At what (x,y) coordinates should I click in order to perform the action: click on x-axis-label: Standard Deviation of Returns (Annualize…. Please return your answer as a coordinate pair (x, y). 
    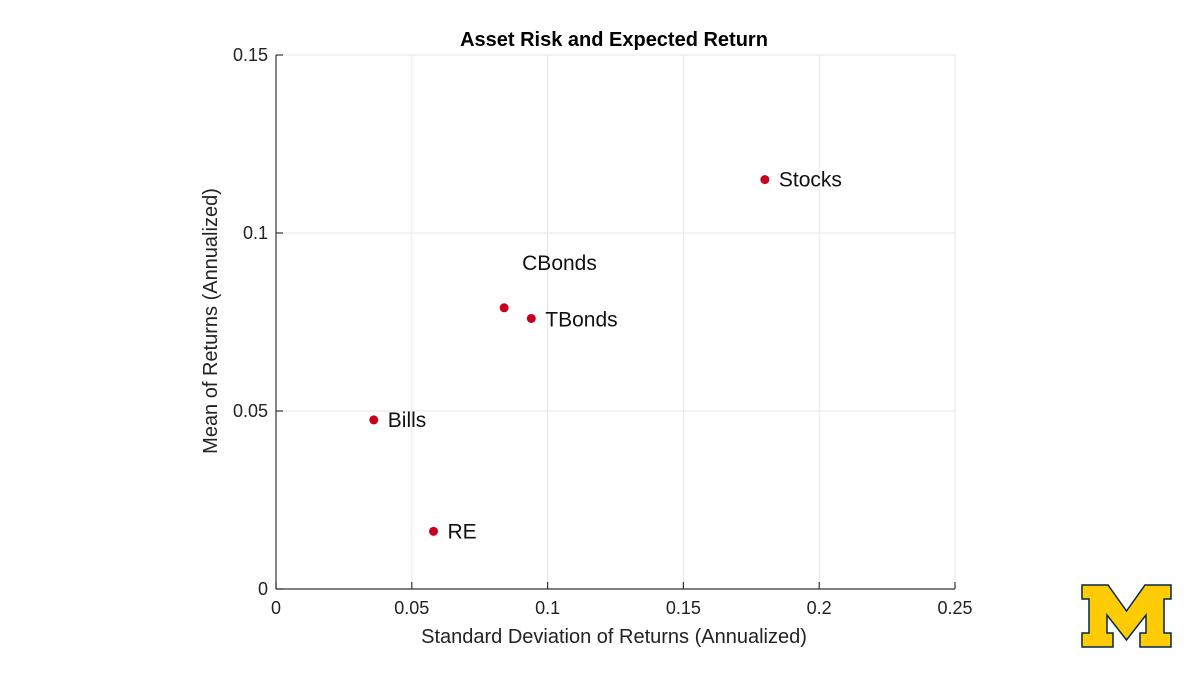
    Looking at the image, I should click on (614, 637).